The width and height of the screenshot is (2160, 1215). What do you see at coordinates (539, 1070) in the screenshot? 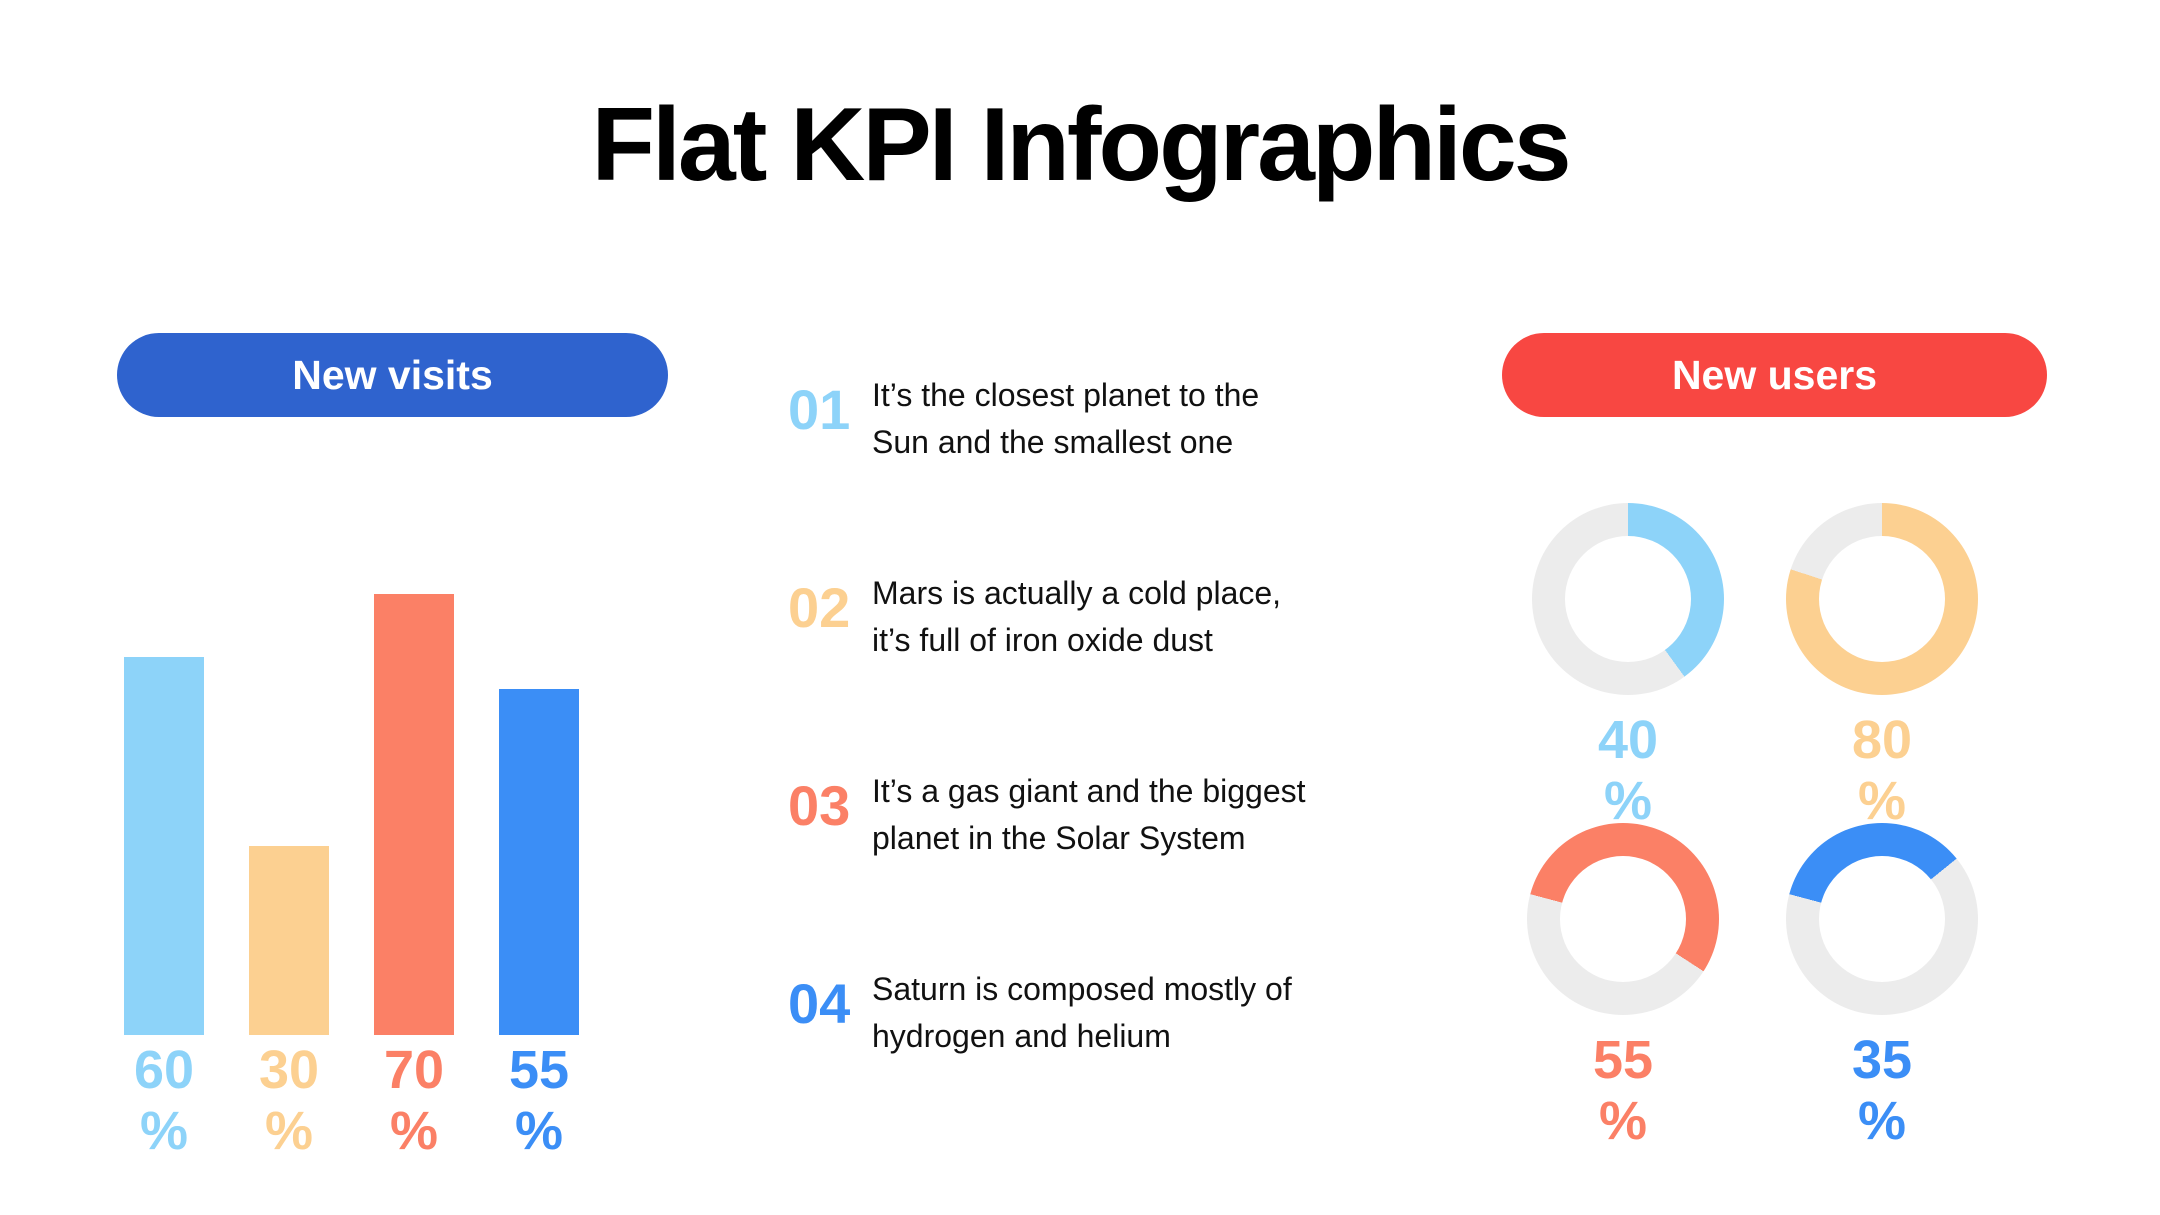
I see `bar-value-4: 55` at bounding box center [539, 1070].